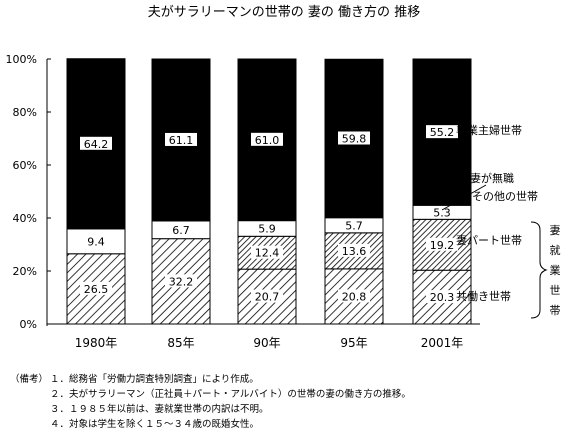  Describe the element at coordinates (181, 230) in the screenshot. I see `data-label: 6.7` at that location.